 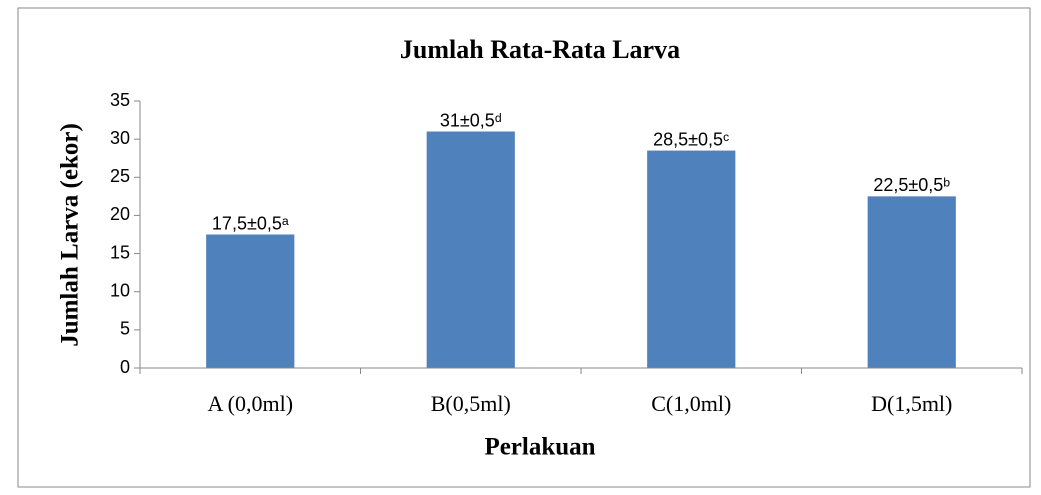 I want to click on y-tick-label: 25, so click(x=120, y=176).